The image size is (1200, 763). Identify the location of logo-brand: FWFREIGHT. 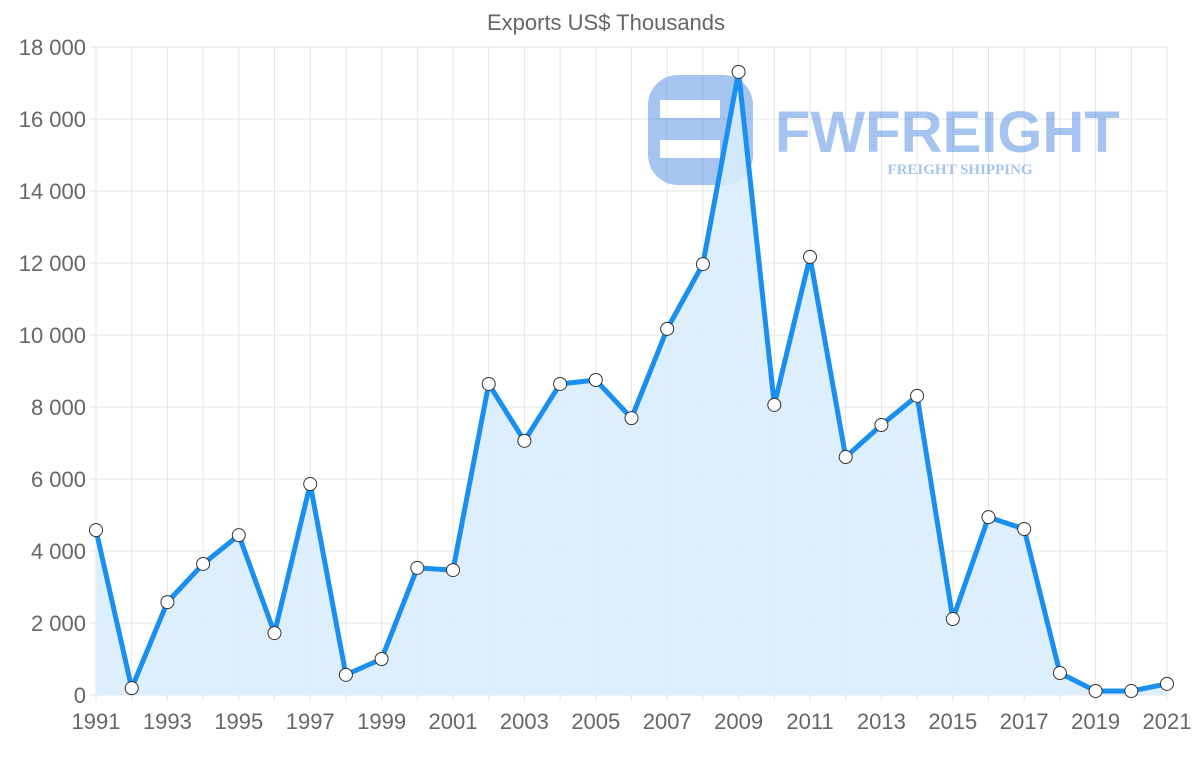
(947, 132).